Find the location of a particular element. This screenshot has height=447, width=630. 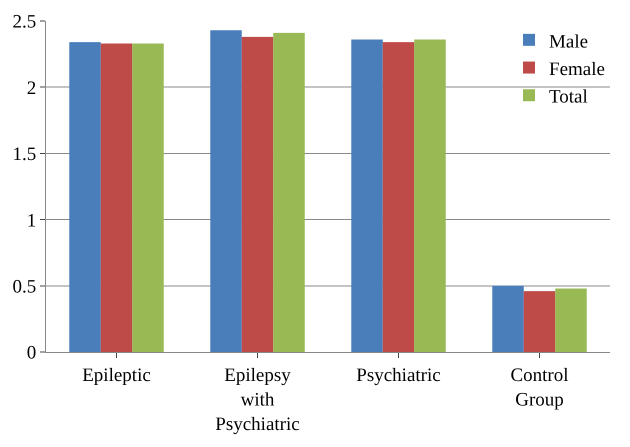

x-tick-label: Psychiatric is located at coordinates (398, 375).